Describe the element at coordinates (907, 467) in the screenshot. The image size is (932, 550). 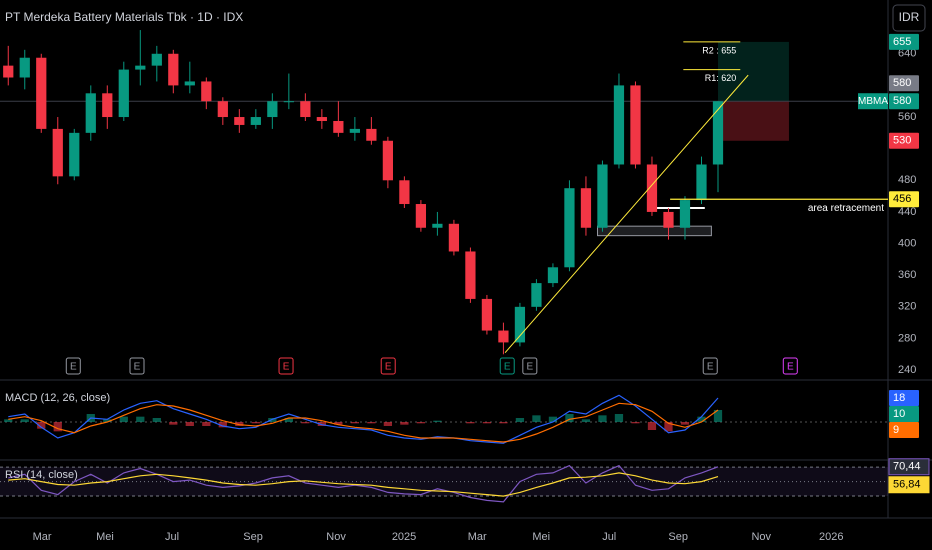
I see `rsi-tag-label: 70,44` at that location.